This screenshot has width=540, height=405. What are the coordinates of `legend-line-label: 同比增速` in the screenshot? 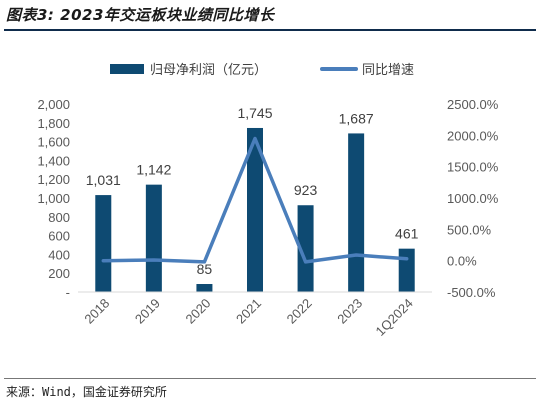 It's located at (388, 70).